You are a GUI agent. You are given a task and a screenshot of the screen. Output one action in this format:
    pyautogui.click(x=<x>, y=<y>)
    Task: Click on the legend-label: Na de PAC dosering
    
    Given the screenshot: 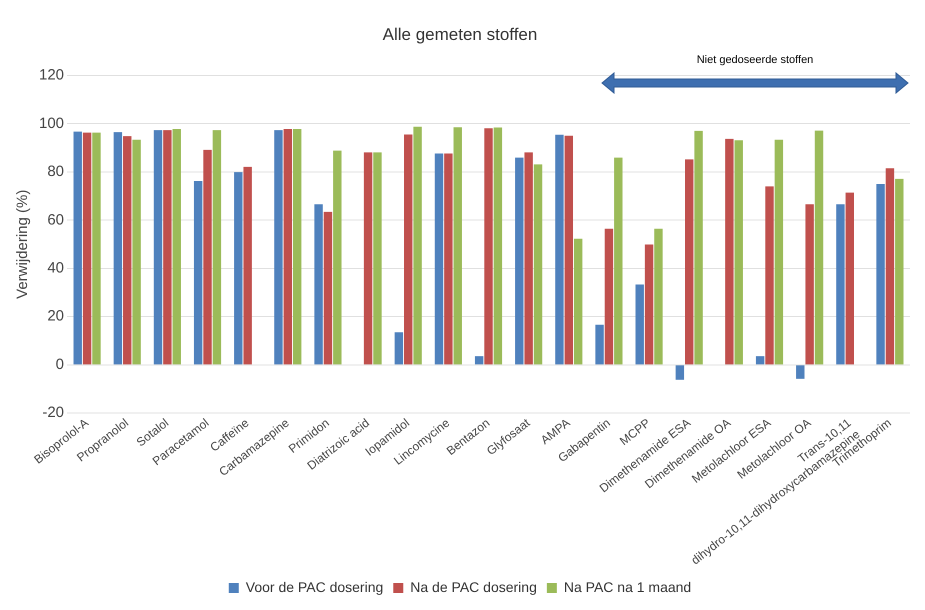 What is the action you would take?
    pyautogui.click(x=473, y=586)
    